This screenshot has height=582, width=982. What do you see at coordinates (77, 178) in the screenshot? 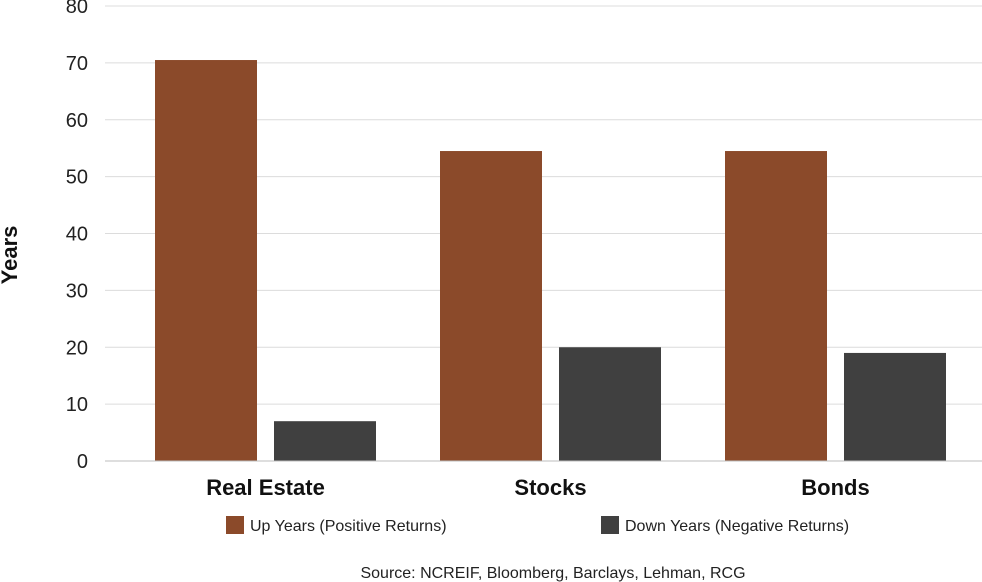
I see `y-tick-label: 50` at bounding box center [77, 178].